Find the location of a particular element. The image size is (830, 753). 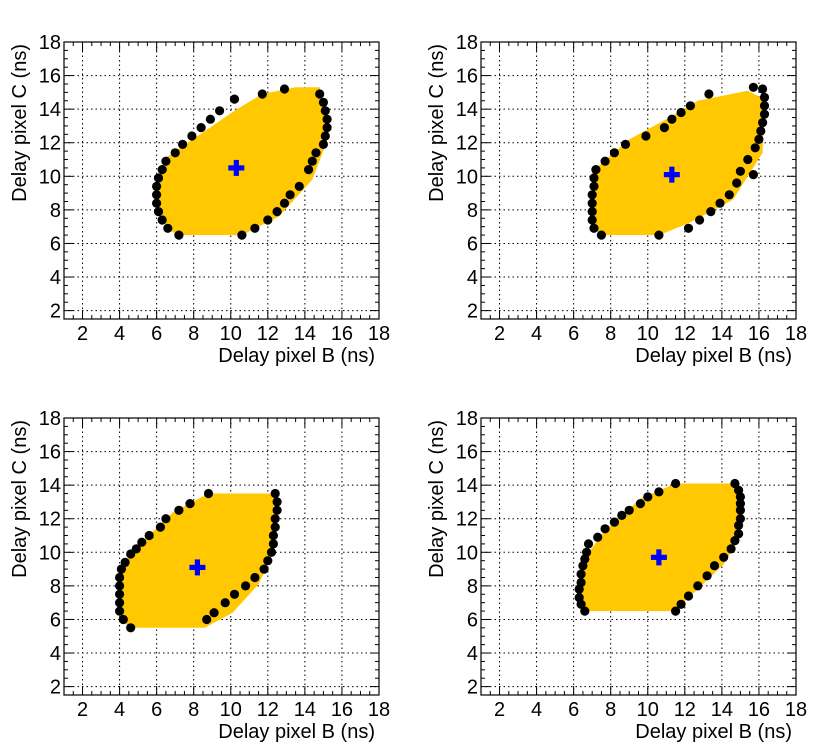

x-tick-label: 18 is located at coordinates (796, 334).